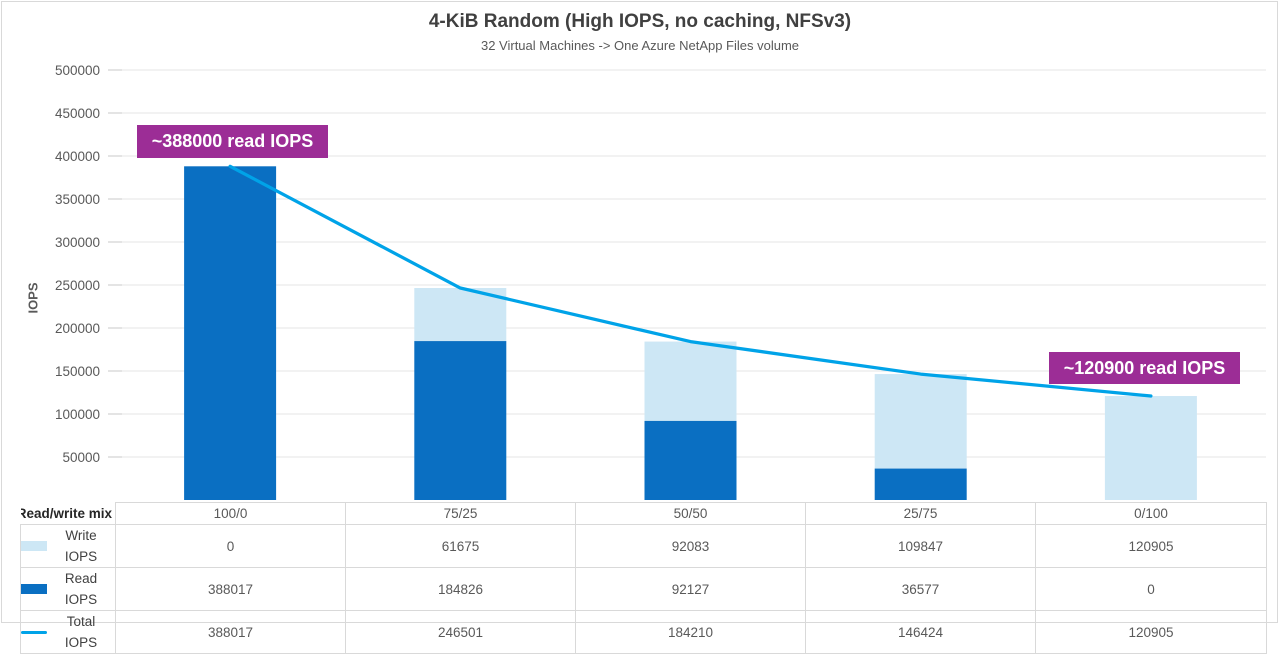 The width and height of the screenshot is (1280, 654). I want to click on series-header-cell: Total IOPS, so click(68, 632).